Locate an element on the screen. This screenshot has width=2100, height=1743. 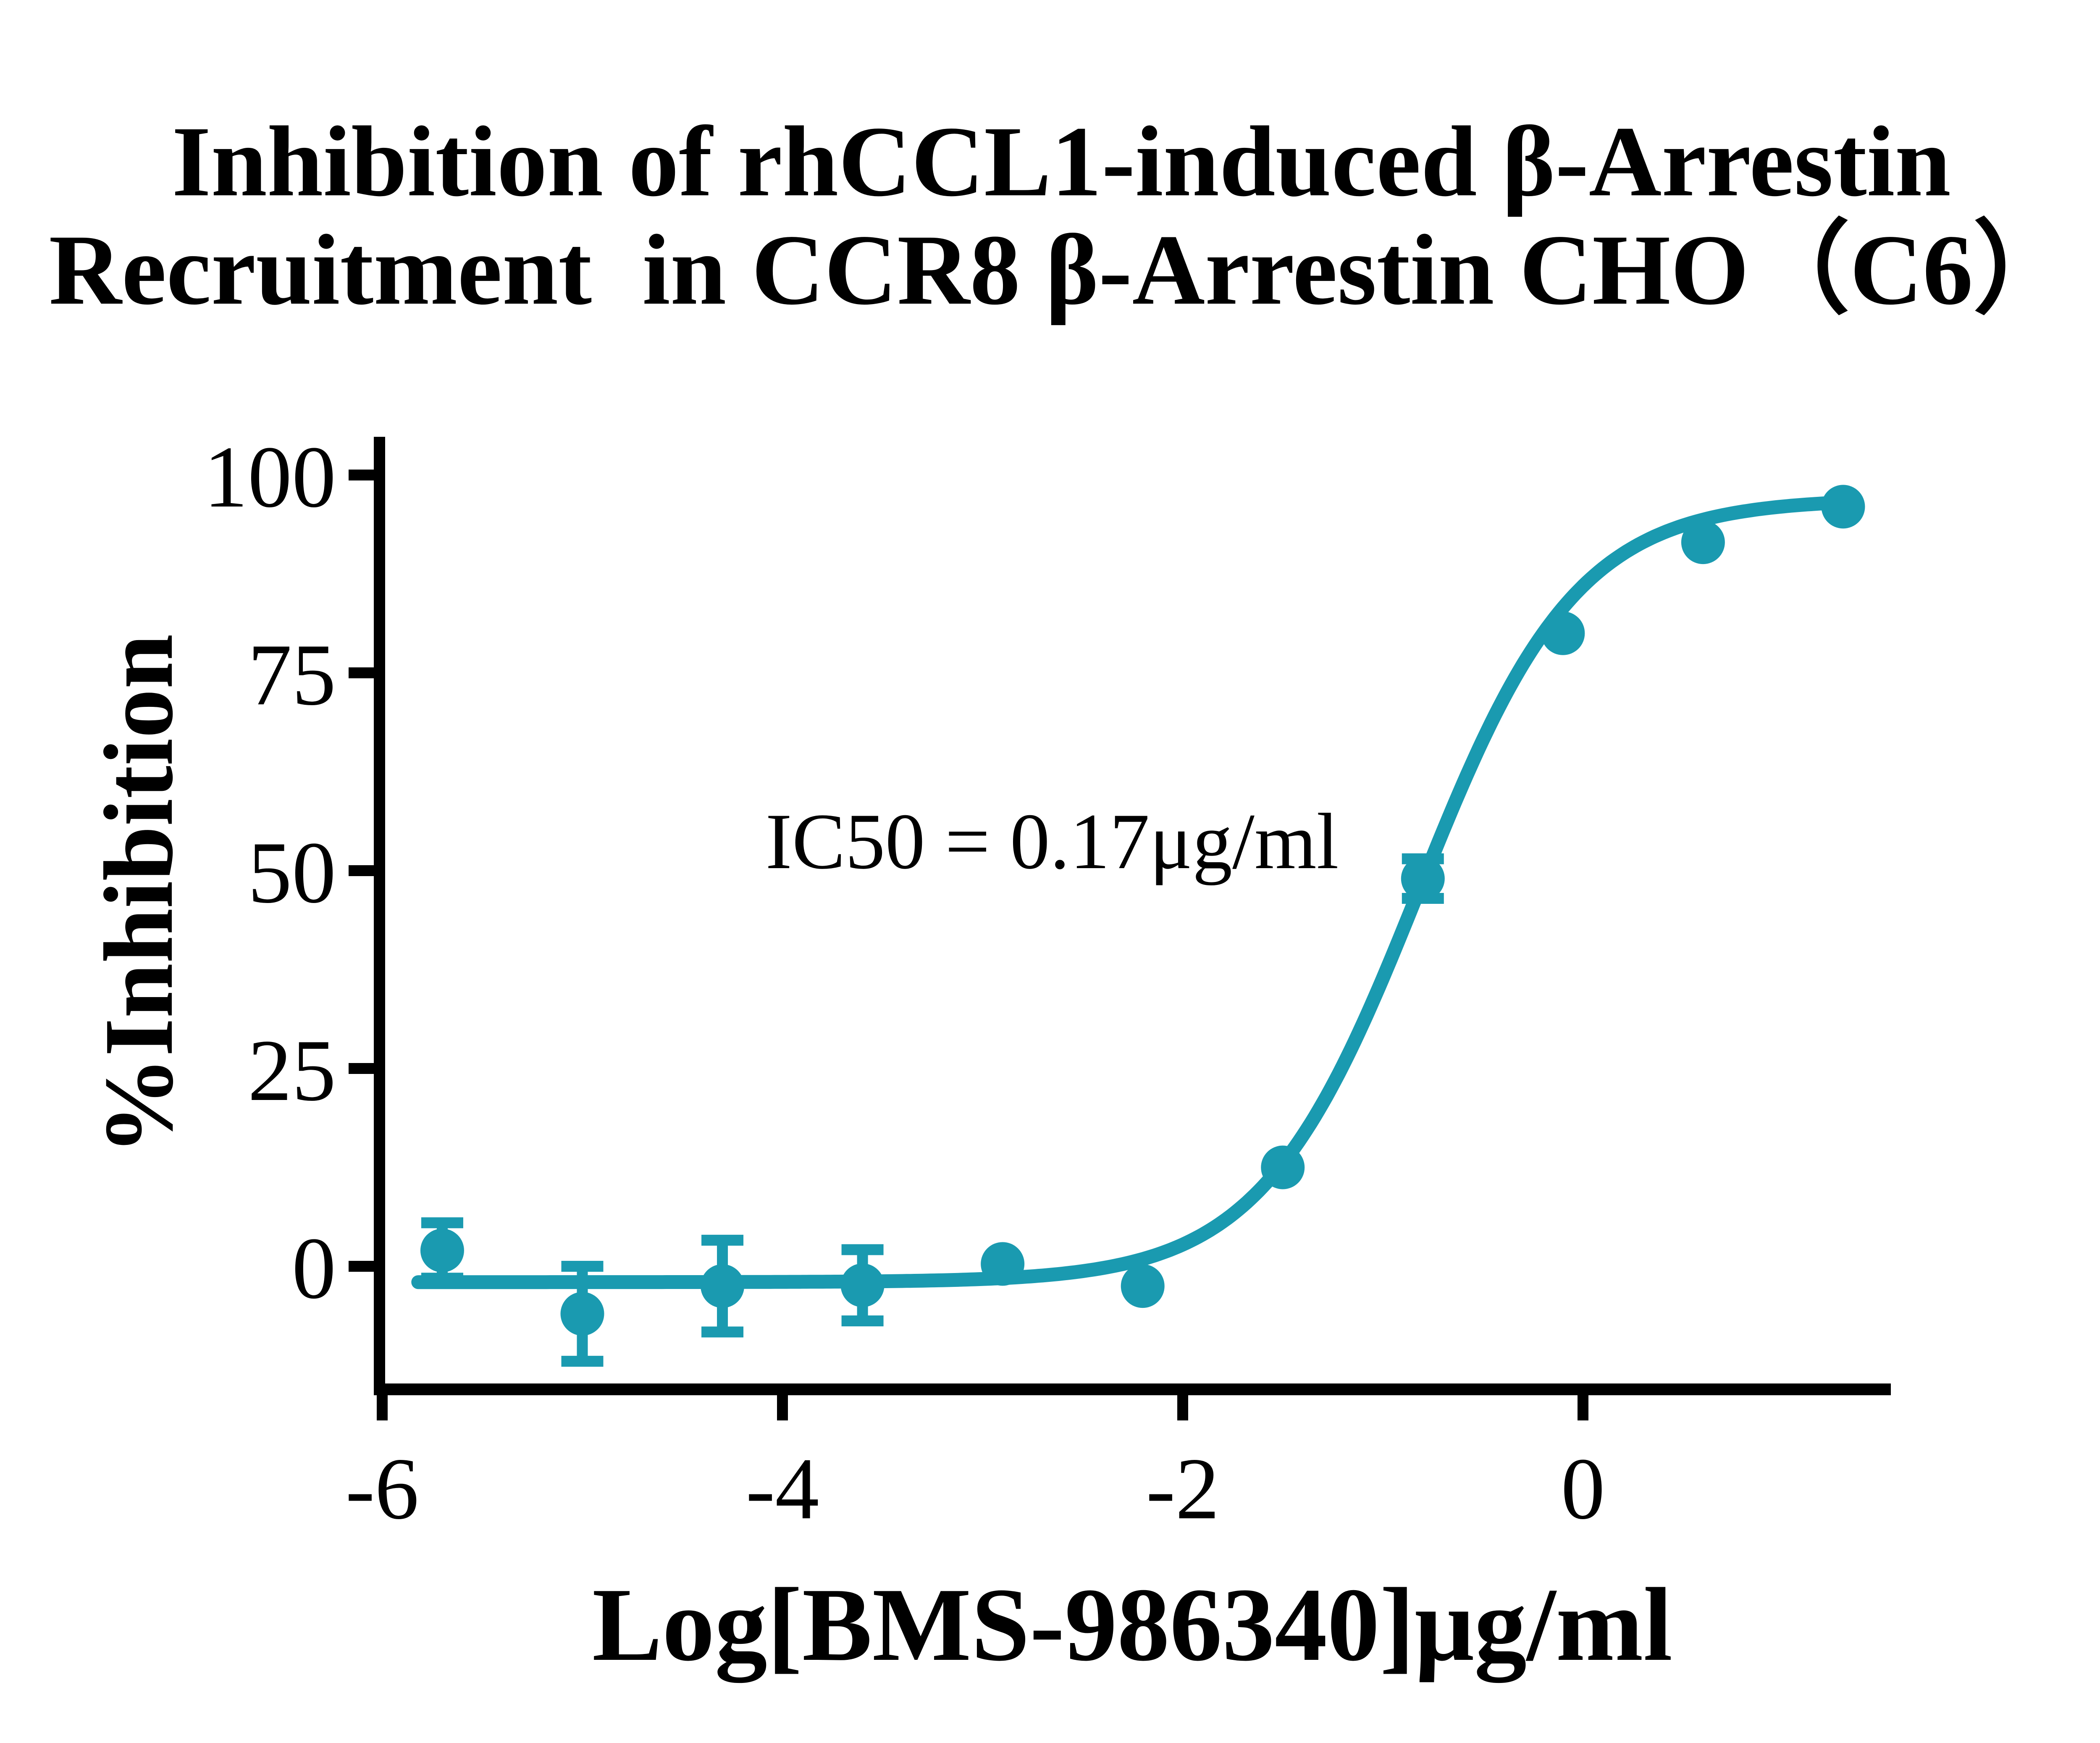
y-tick-label: 25 is located at coordinates (292, 1070).